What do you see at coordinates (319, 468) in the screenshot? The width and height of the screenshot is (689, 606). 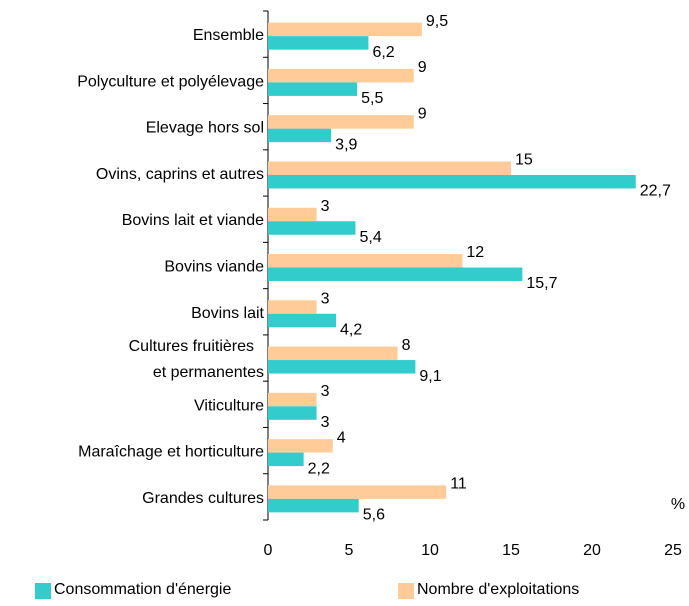 I see `value-label: 2,2` at bounding box center [319, 468].